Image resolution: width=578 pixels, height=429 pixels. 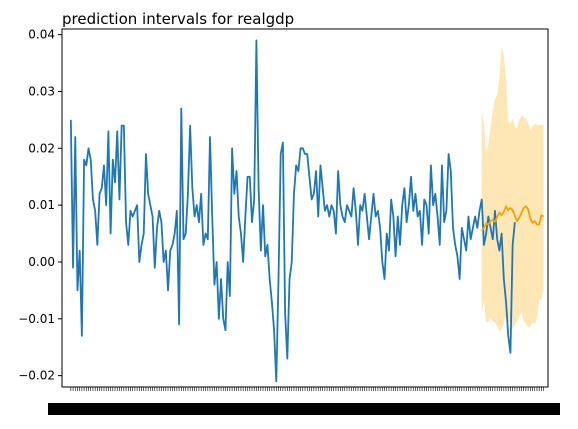 I want to click on y-tick-label: 0.01, so click(x=41, y=205).